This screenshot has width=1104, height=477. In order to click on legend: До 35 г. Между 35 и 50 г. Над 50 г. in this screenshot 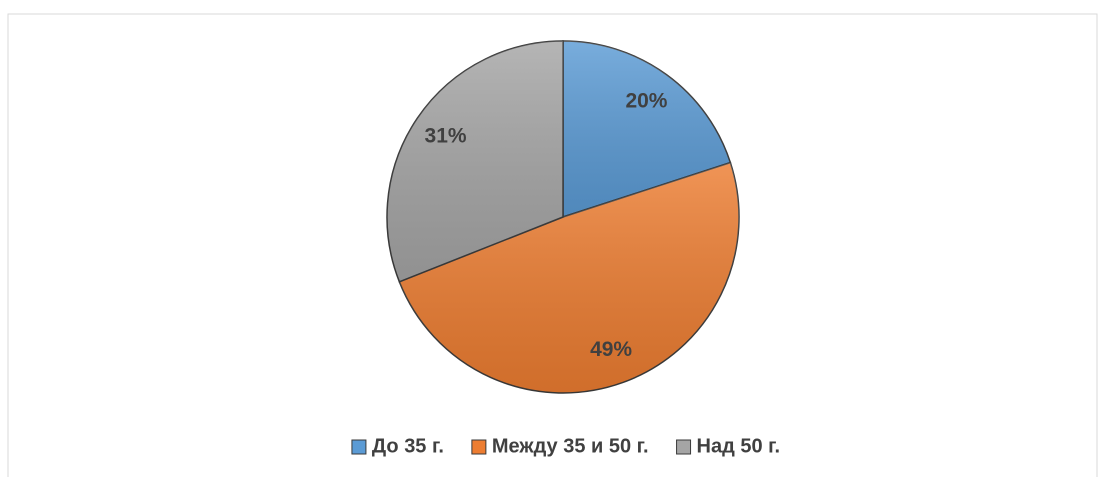, I will do `click(566, 446)`.